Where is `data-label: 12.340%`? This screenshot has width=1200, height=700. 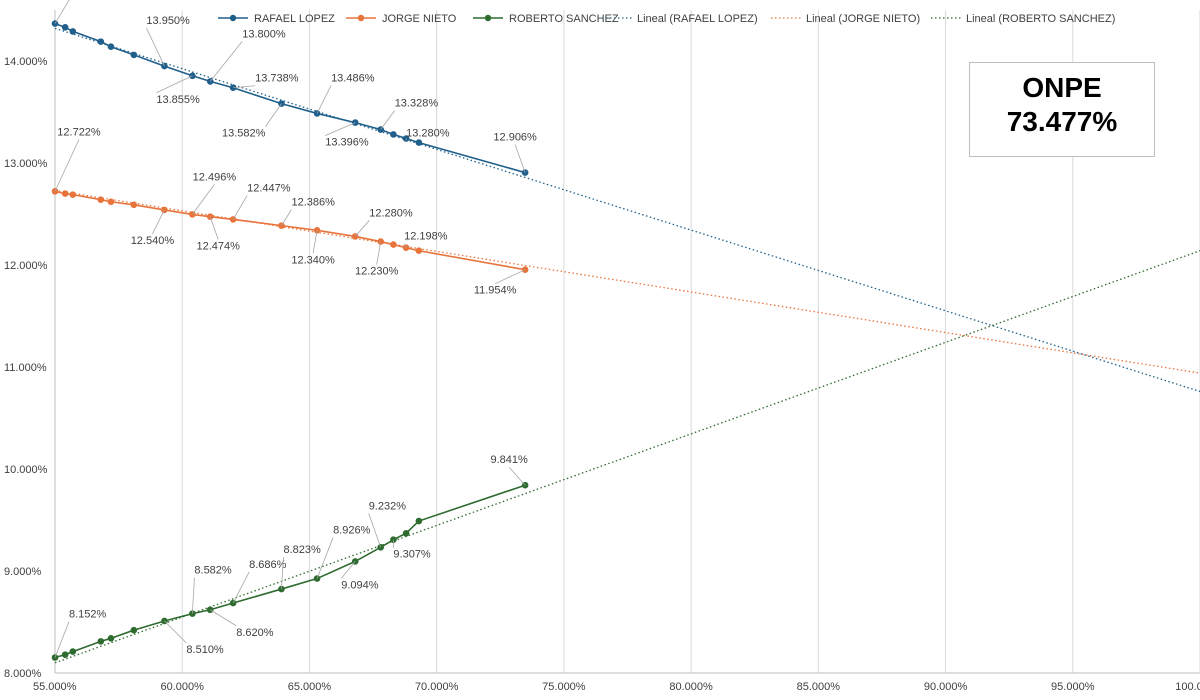
data-label: 12.340% is located at coordinates (313, 260).